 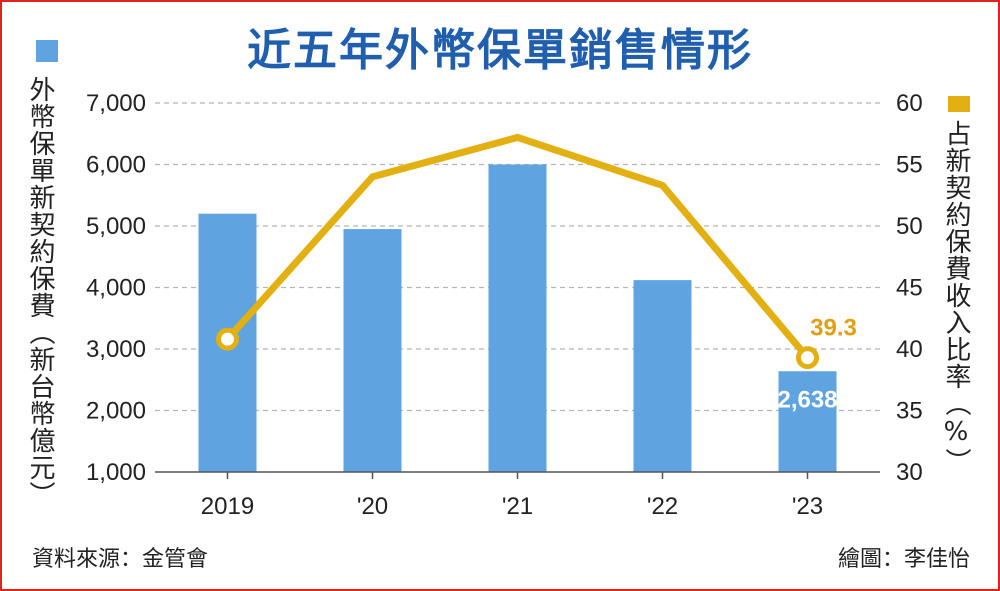 I want to click on x-tick-label: '20, so click(x=372, y=506).